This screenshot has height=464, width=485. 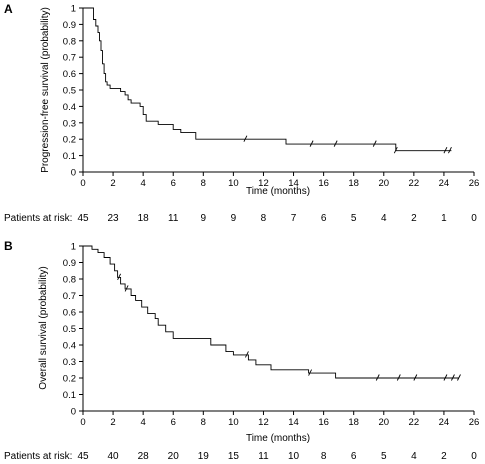 What do you see at coordinates (73, 247) in the screenshot?
I see `y-tick-label: 1` at bounding box center [73, 247].